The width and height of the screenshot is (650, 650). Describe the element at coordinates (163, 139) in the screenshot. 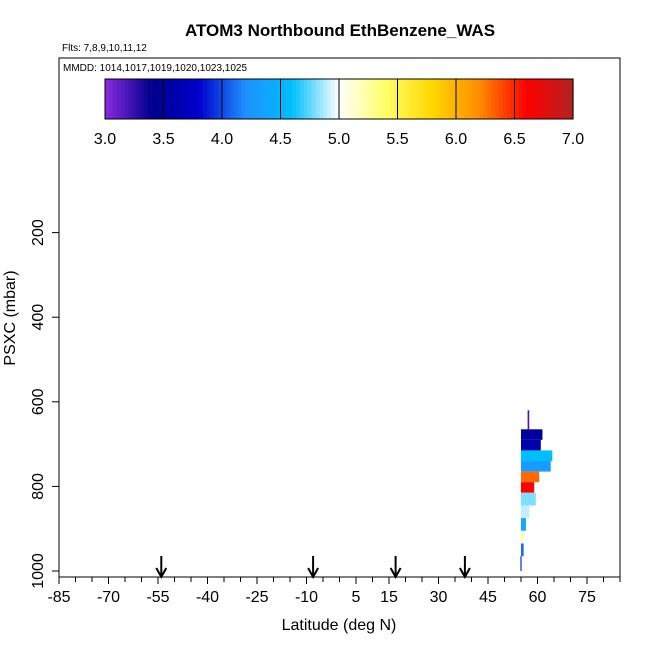

I see `colorbar-tick-label: 3.5` at that location.